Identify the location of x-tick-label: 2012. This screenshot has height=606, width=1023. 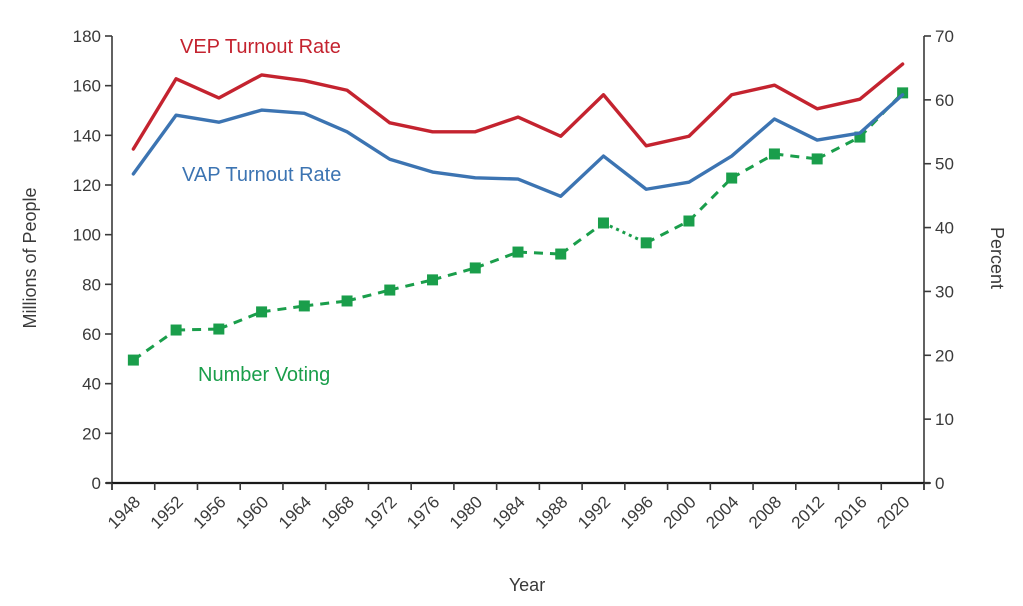
(808, 512).